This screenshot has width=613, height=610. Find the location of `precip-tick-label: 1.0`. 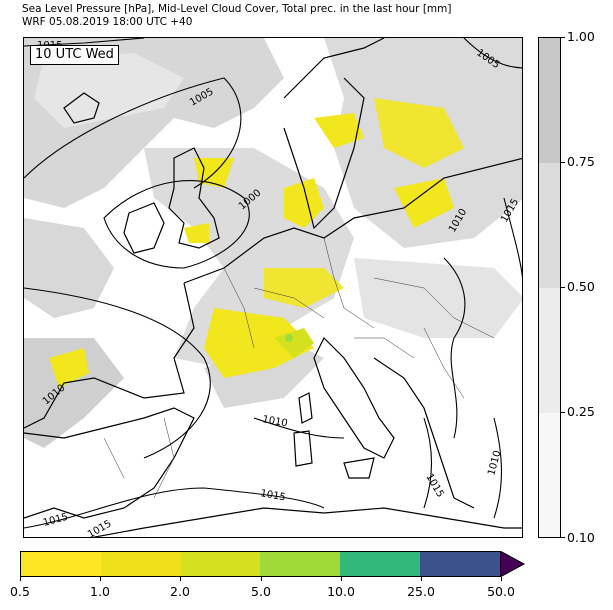

precip-tick-label: 1.0 is located at coordinates (100, 591).